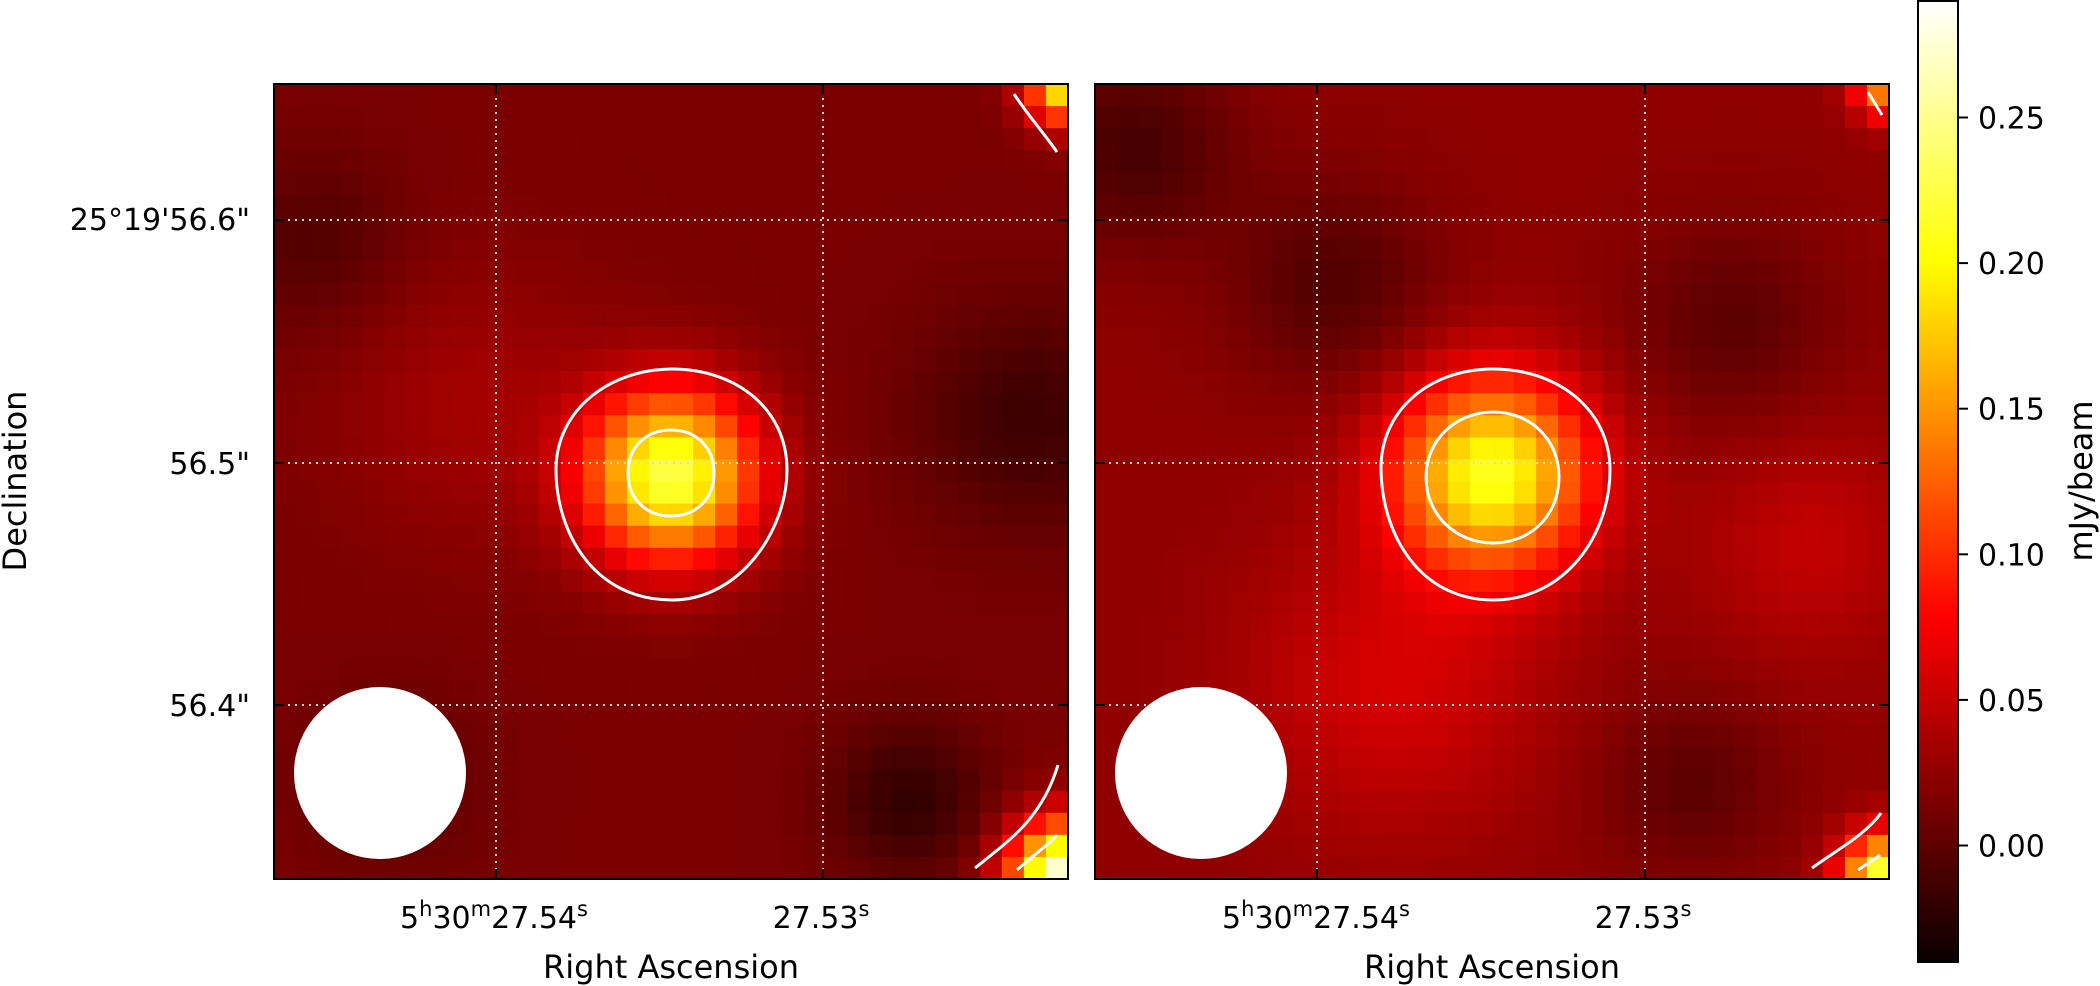 The width and height of the screenshot is (2100, 986). Describe the element at coordinates (1037, 852) in the screenshot. I see `contour-line` at that location.